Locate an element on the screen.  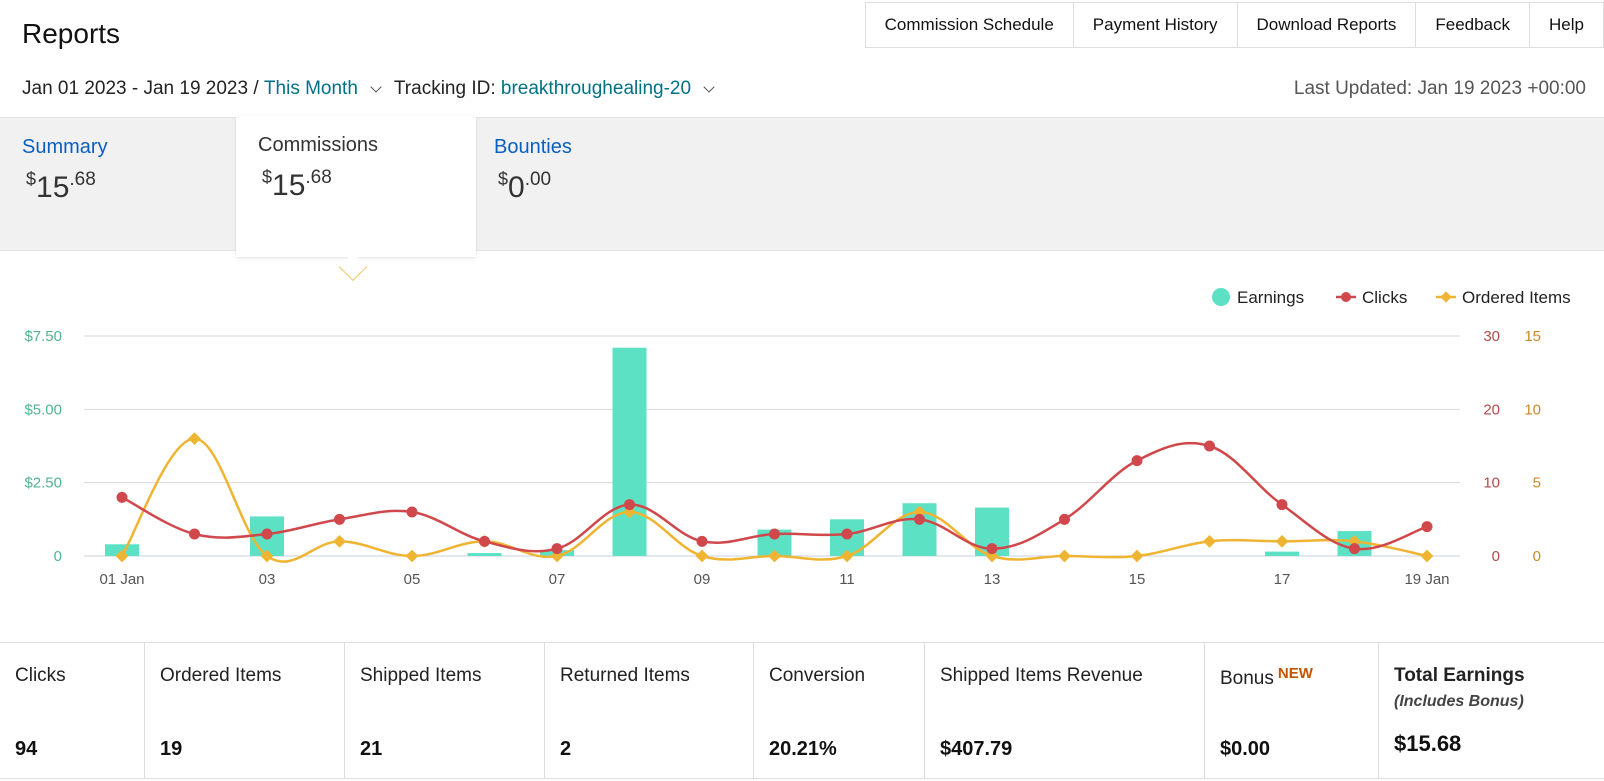
y-right2-tick-label: 15 is located at coordinates (1532, 336).